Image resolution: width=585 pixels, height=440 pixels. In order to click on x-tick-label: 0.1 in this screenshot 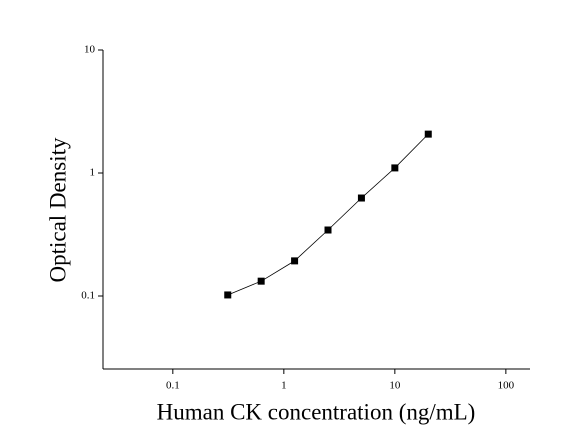, I will do `click(173, 386)`.